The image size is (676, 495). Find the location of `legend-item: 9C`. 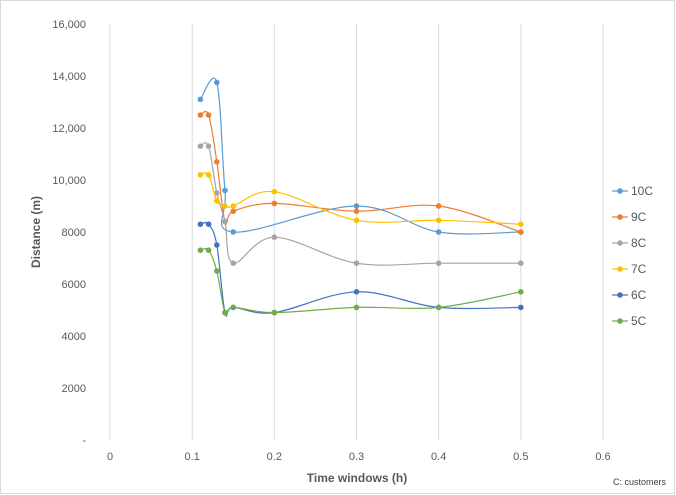

legend-item: 9C is located at coordinates (629, 217).